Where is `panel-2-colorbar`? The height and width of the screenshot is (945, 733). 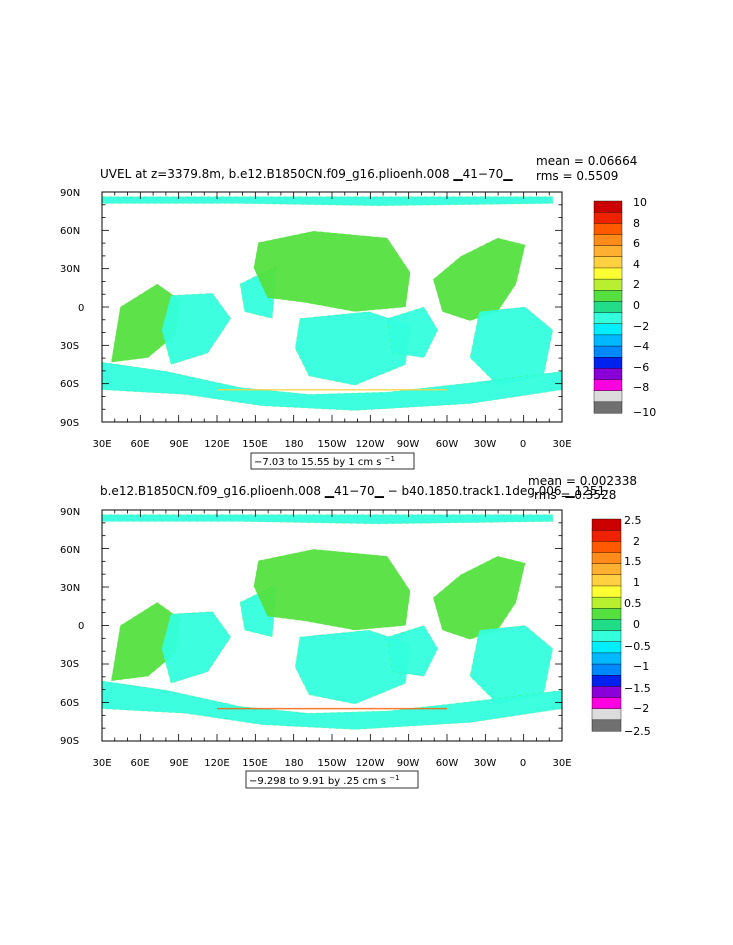 panel-2-colorbar is located at coordinates (606, 625).